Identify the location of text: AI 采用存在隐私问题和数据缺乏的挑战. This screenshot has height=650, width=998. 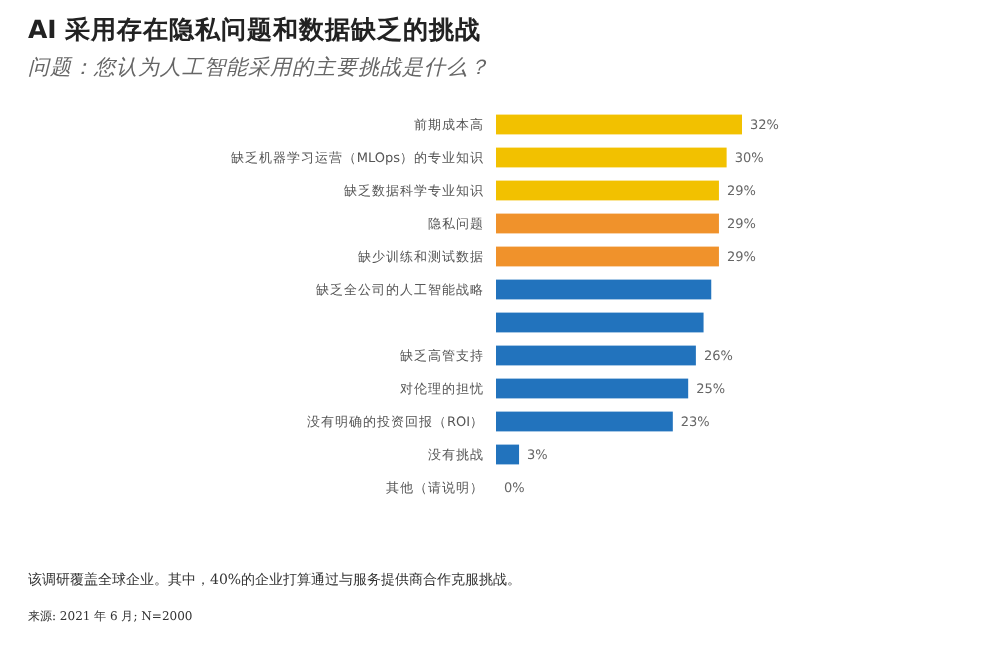
(255, 29).